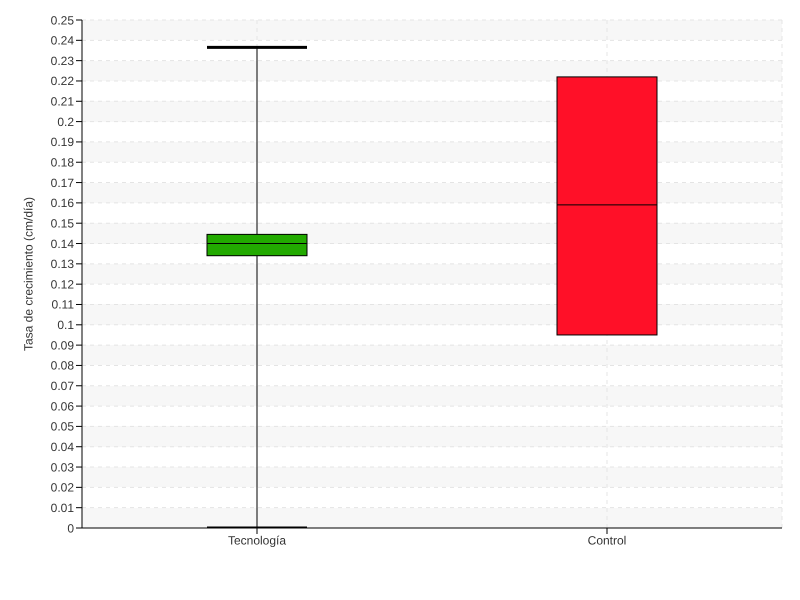  What do you see at coordinates (62, 284) in the screenshot?
I see `y-tick-label: 0.12` at bounding box center [62, 284].